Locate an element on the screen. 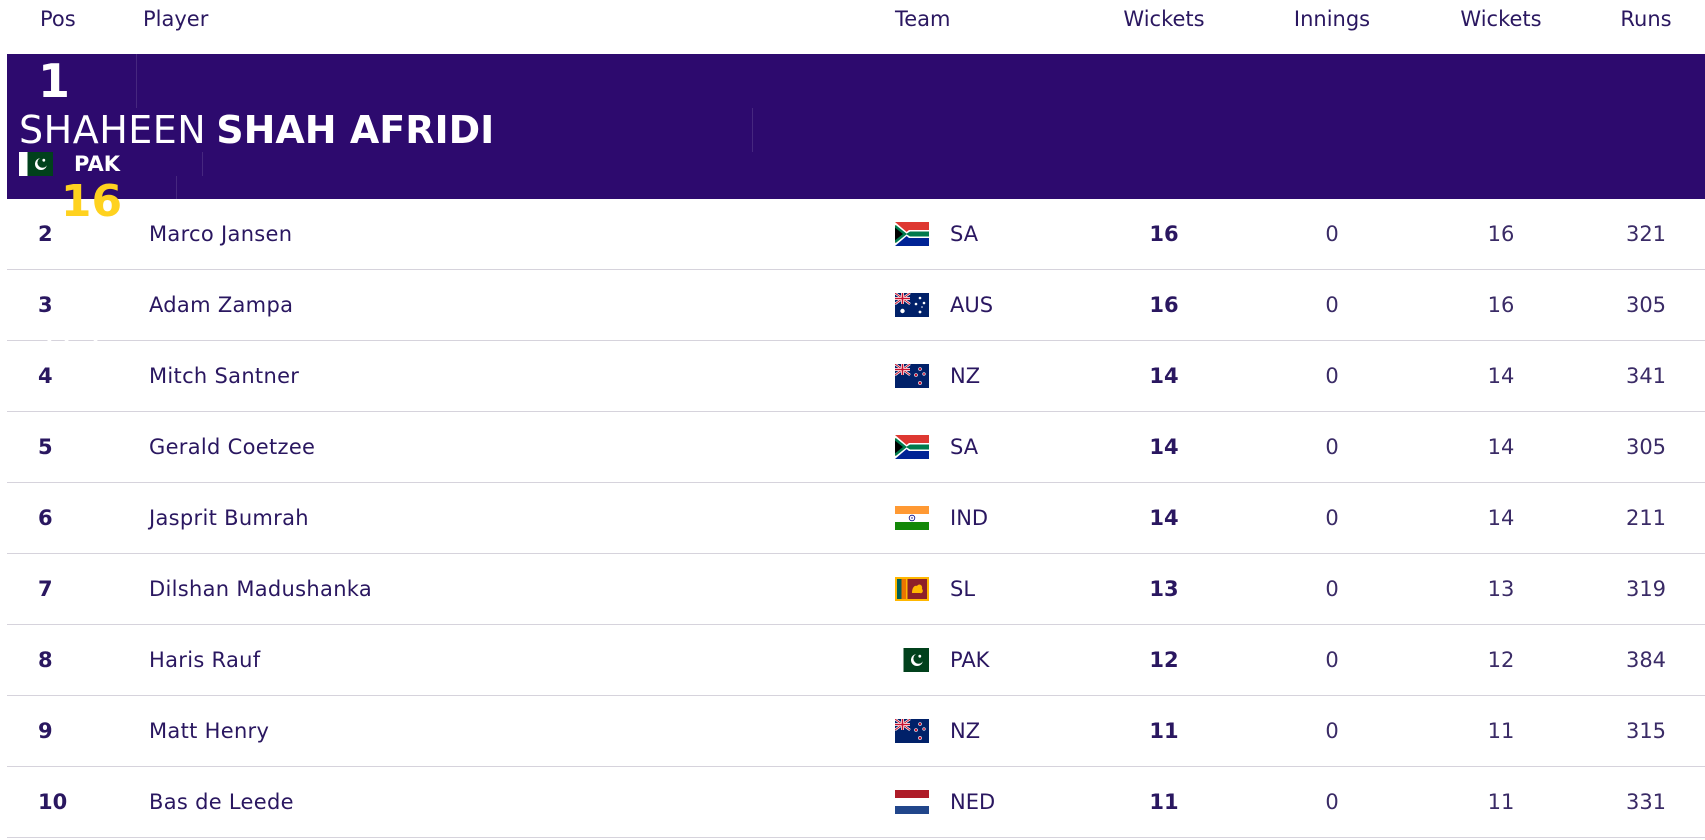 This screenshot has width=1705, height=840. leader-position: 1 is located at coordinates (72, 81).